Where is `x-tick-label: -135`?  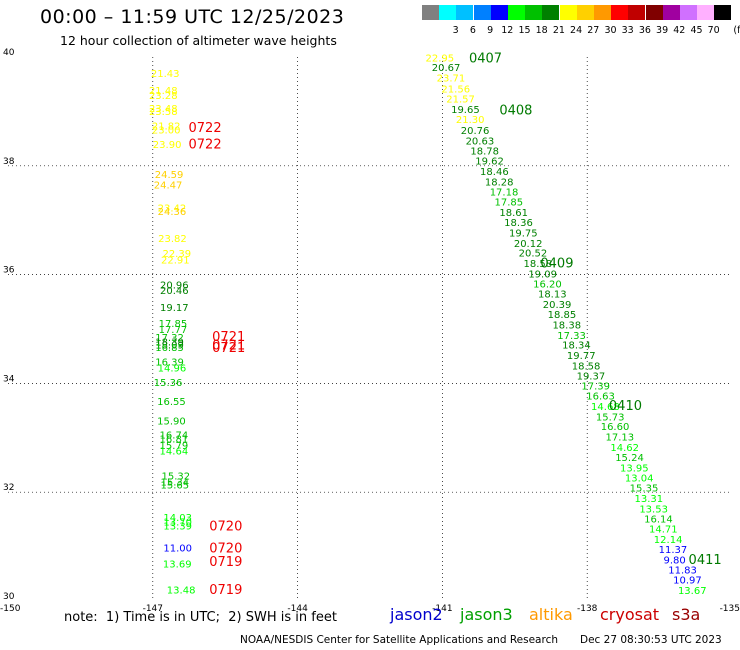
x-tick-label: -135 is located at coordinates (730, 609).